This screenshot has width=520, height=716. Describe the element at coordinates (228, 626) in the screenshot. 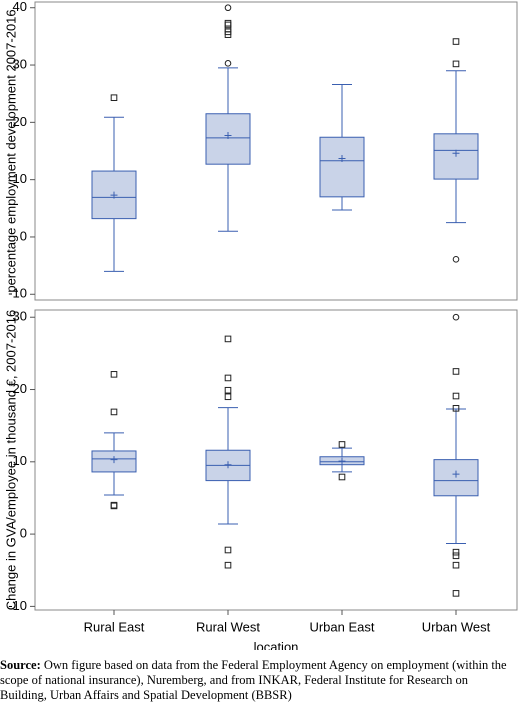

I see `x-tick-label: Rural West` at that location.